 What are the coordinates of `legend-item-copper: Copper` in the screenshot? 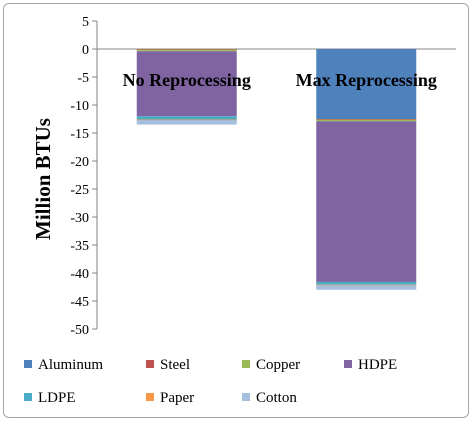 It's located at (271, 365).